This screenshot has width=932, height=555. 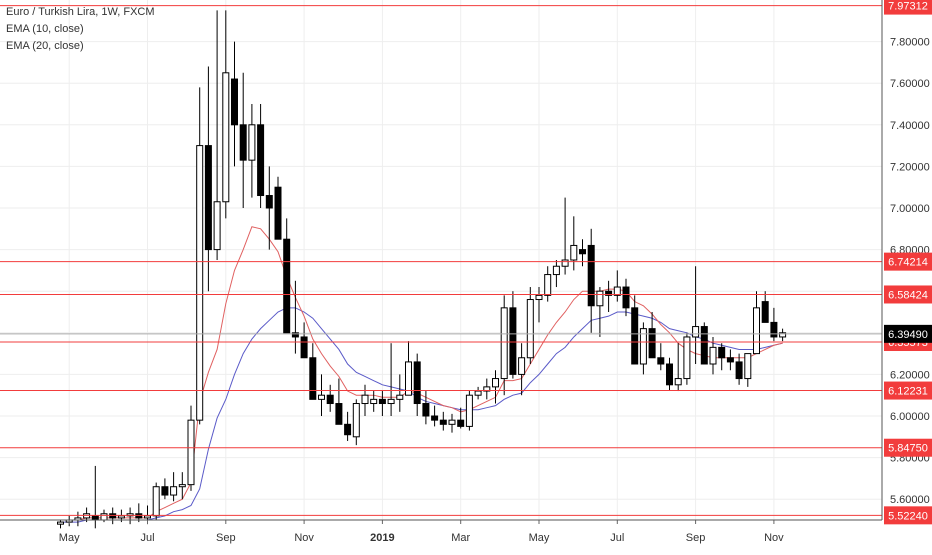 I want to click on x-tick-label: 2019, so click(x=382, y=538).